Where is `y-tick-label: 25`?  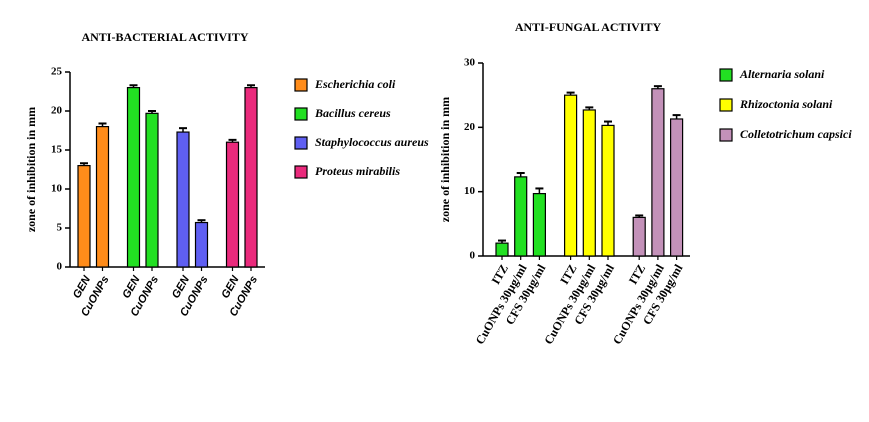
y-tick-label: 25 is located at coordinates (57, 72).